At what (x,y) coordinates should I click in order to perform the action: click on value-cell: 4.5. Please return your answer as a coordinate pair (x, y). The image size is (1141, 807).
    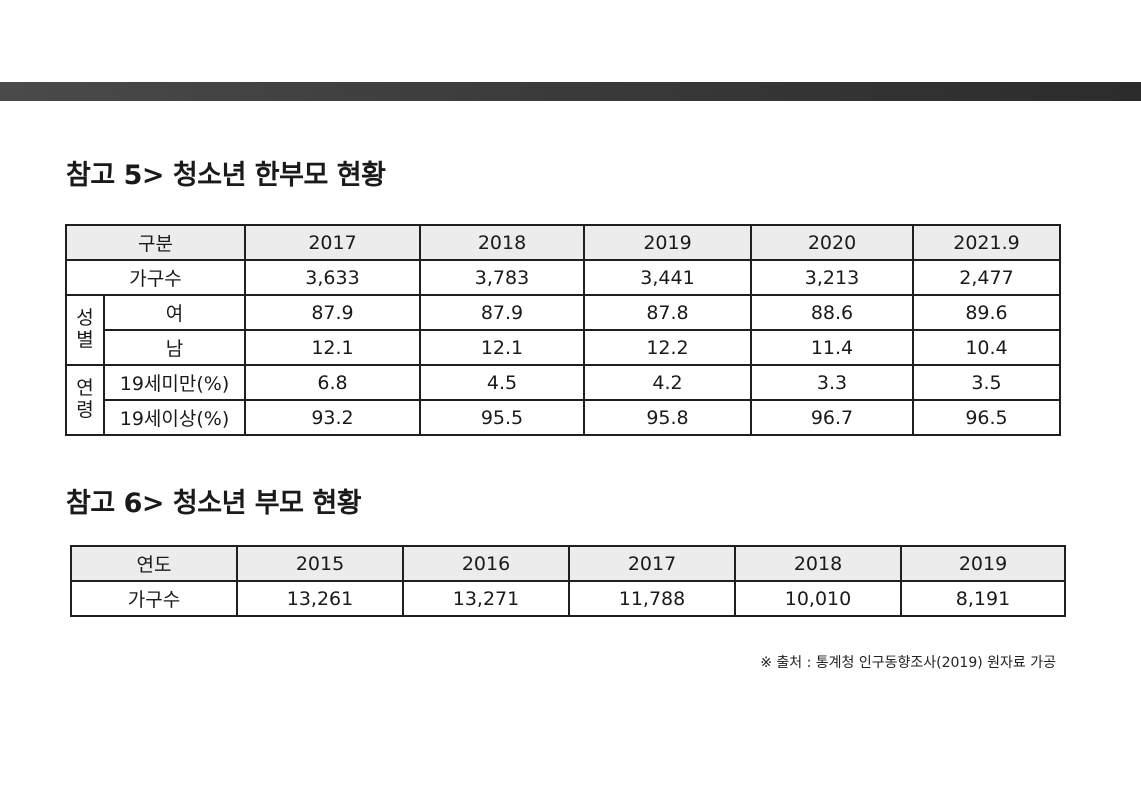
    Looking at the image, I should click on (502, 382).